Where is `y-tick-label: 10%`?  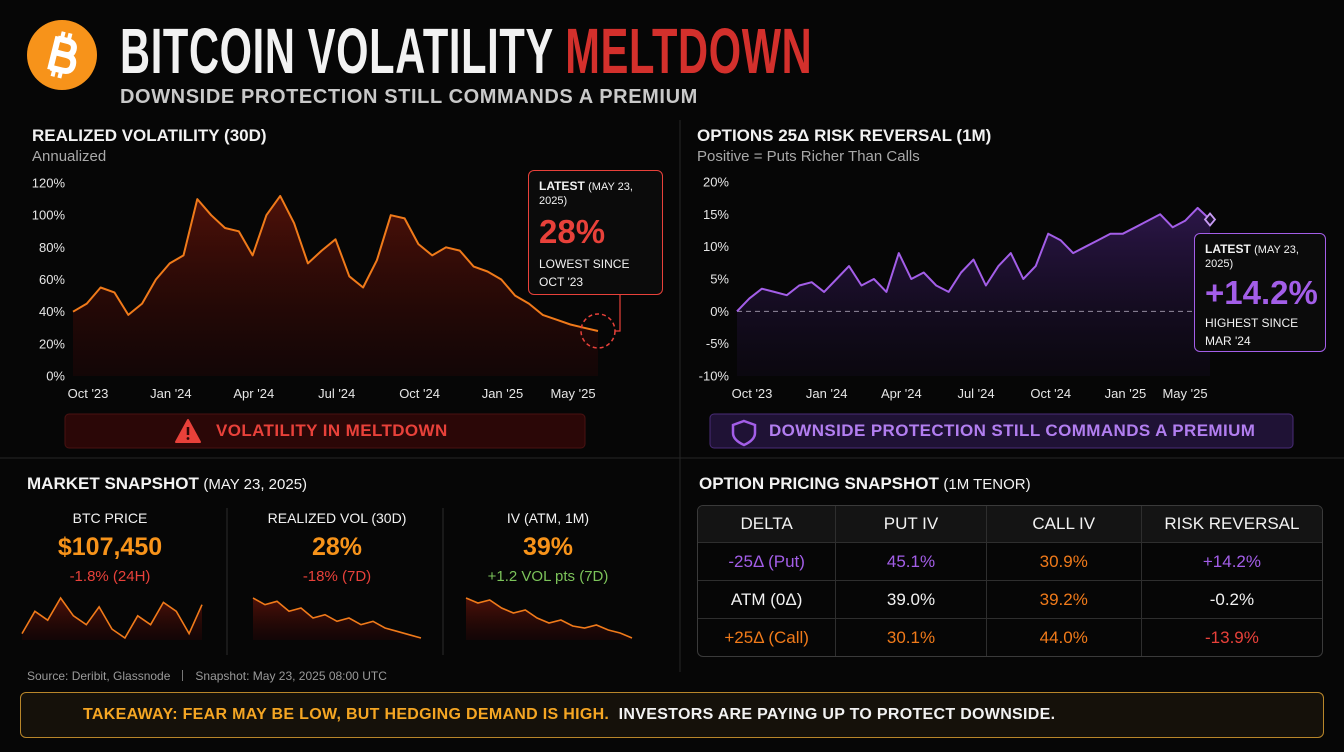 y-tick-label: 10% is located at coordinates (716, 246).